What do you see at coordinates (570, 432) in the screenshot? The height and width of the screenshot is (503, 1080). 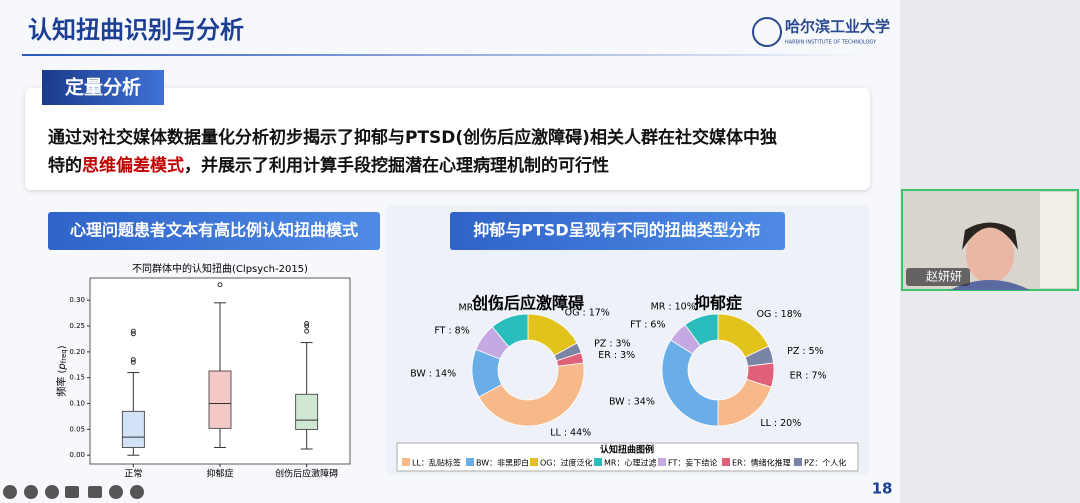 I see `donut-label: LL : 44%` at bounding box center [570, 432].